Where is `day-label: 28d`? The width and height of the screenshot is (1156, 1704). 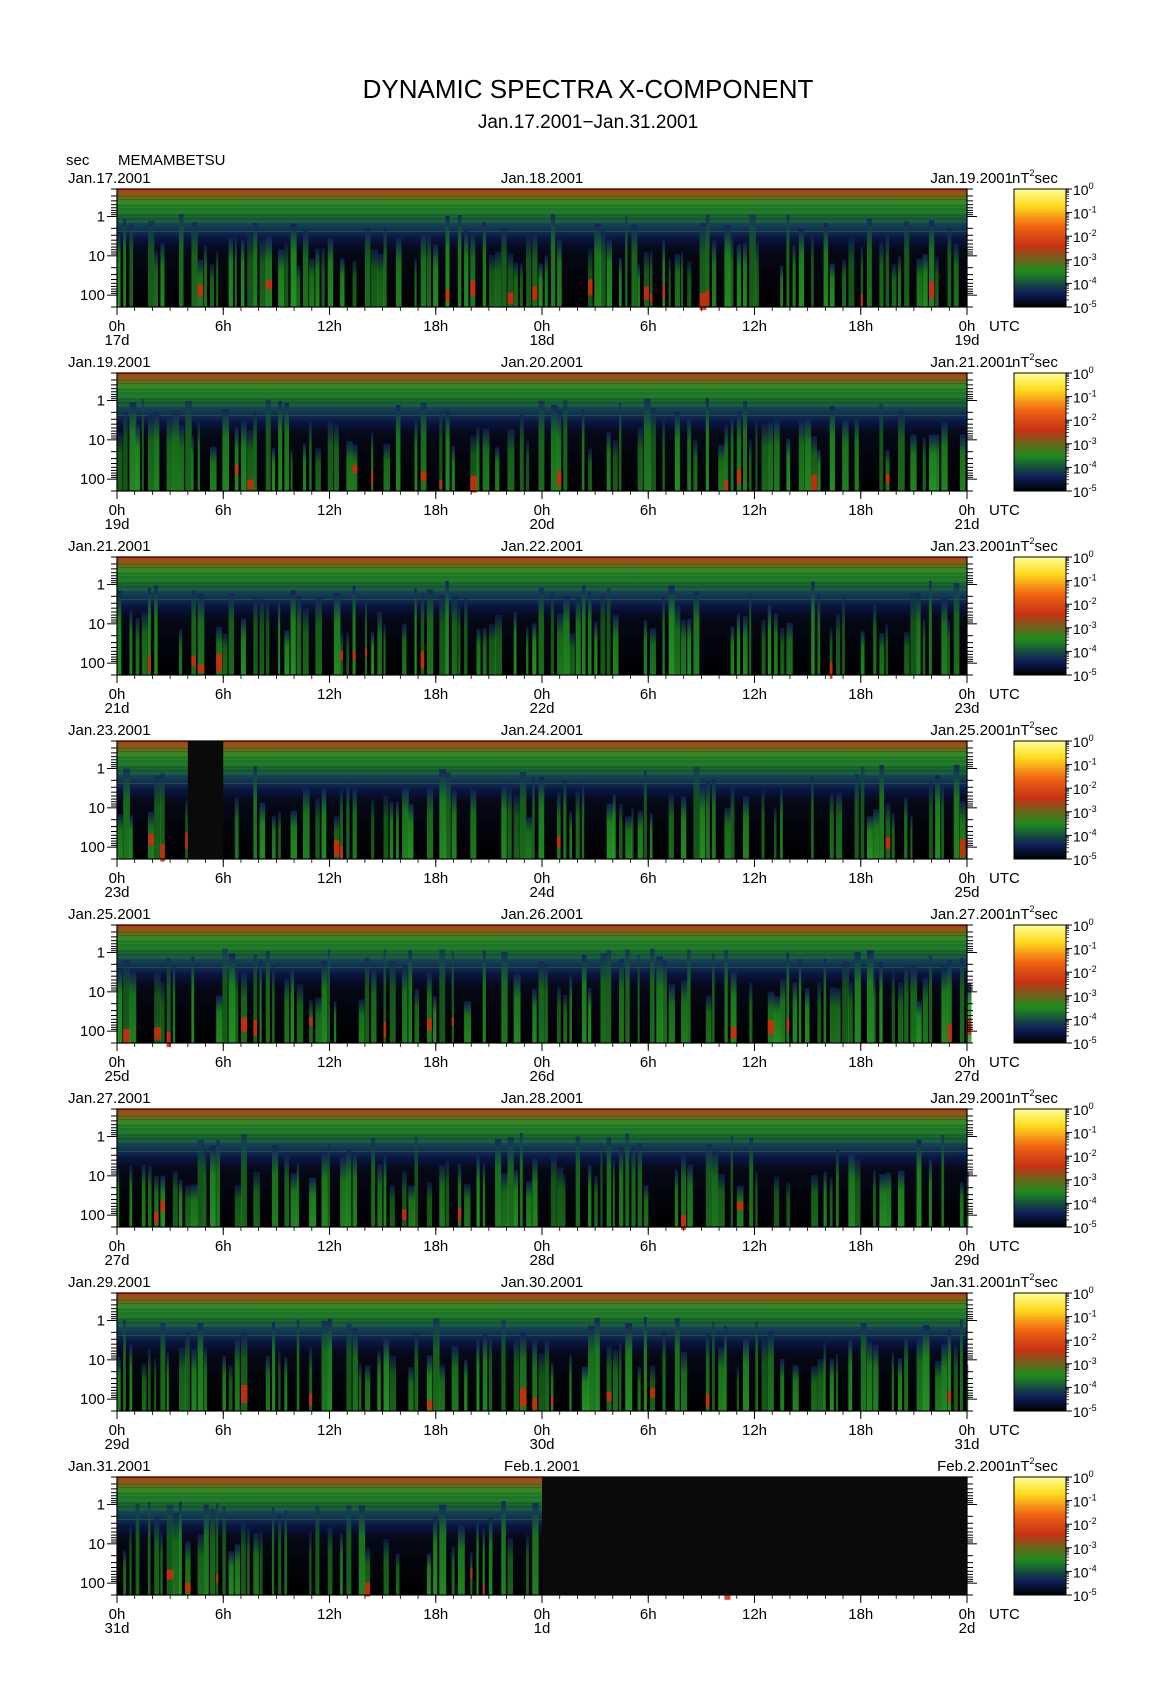 day-label: 28d is located at coordinates (541, 1260).